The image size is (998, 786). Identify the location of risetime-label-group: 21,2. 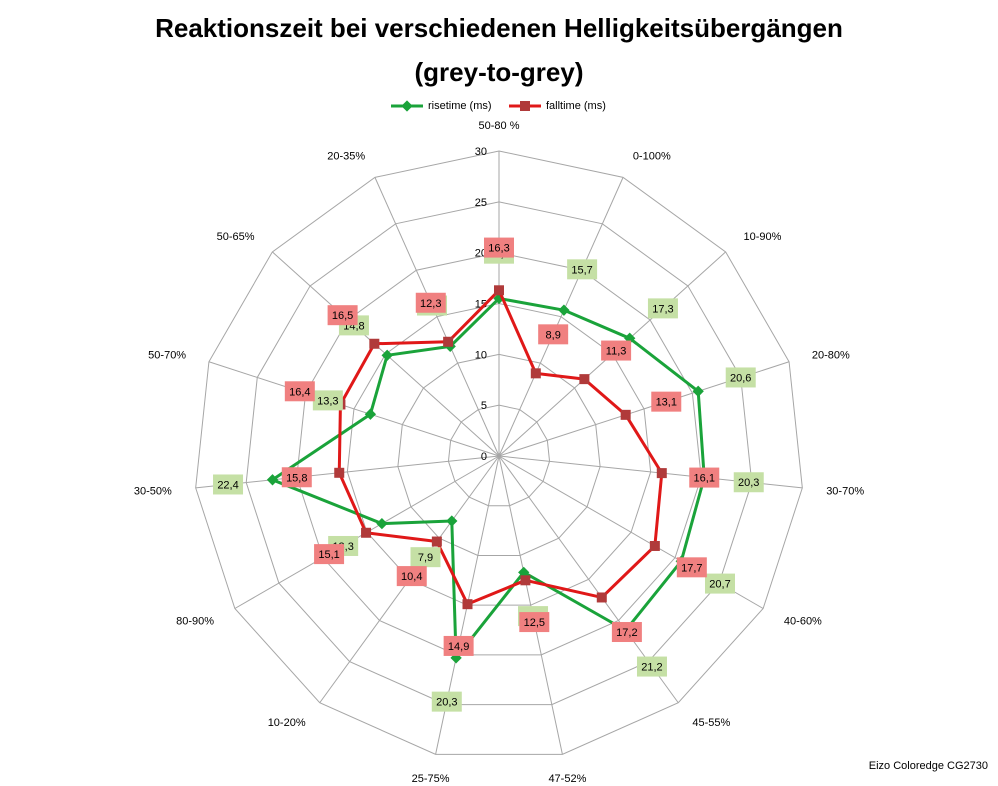
(651, 666).